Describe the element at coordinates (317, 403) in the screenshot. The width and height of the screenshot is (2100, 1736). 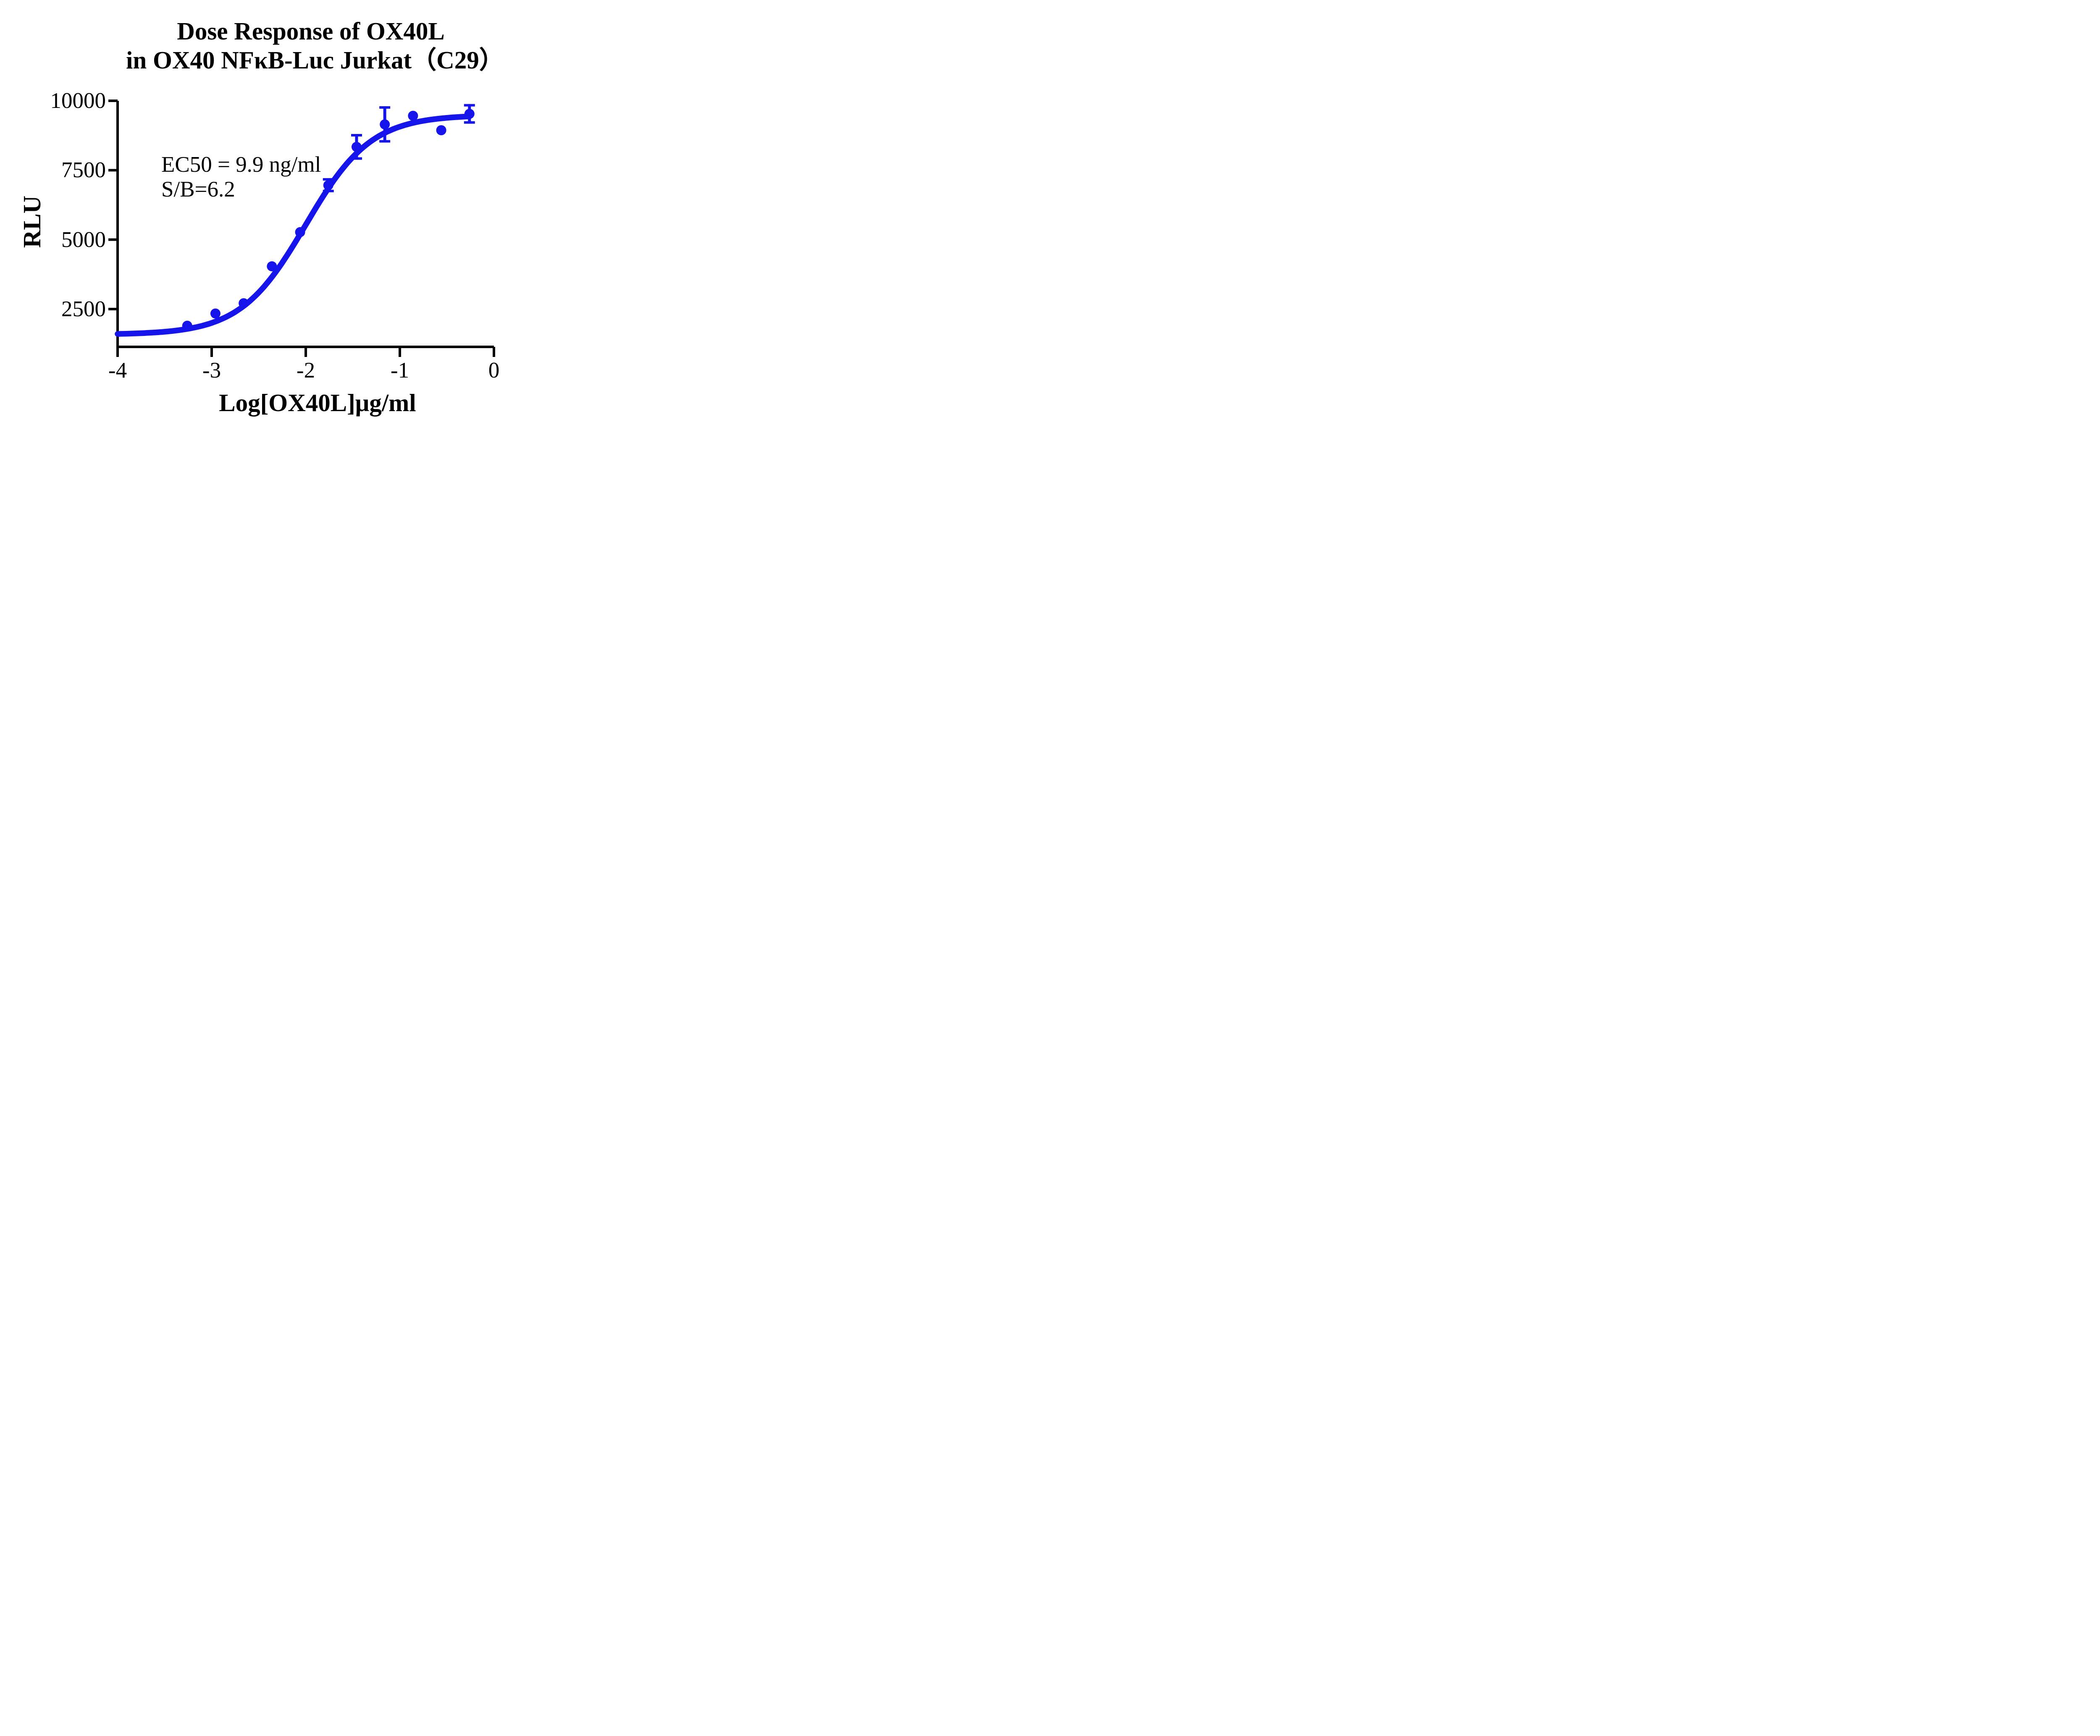
I see `x-axis-title: Log[OX40L]μg/ml` at that location.